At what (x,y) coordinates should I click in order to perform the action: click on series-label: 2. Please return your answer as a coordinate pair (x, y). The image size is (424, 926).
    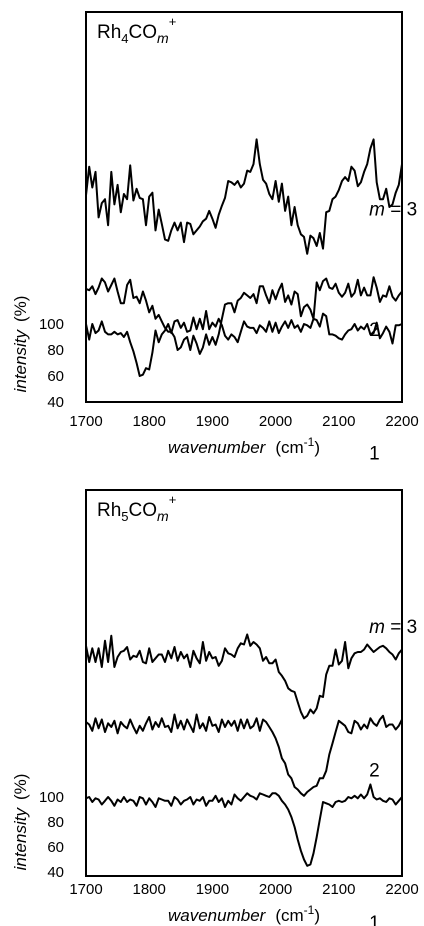
    Looking at the image, I should click on (374, 771).